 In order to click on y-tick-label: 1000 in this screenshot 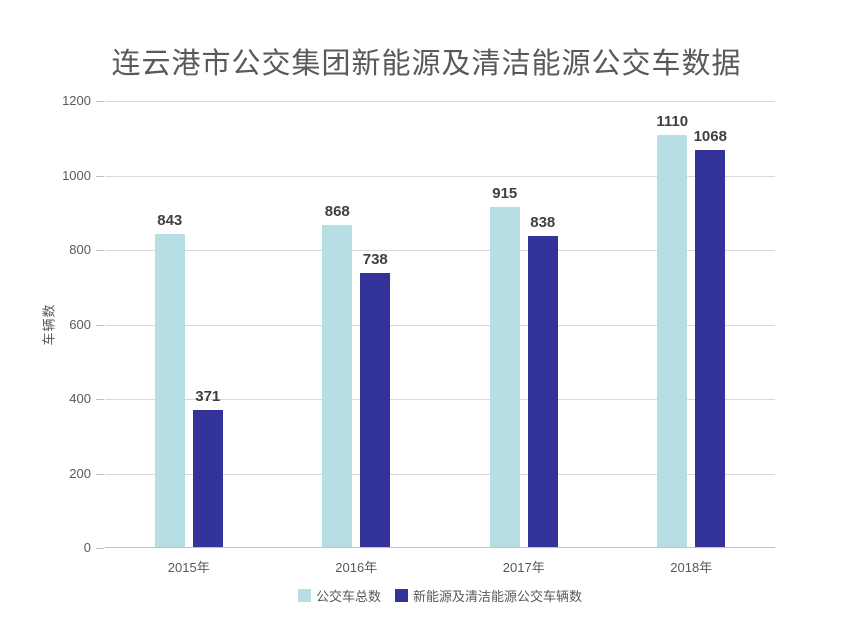, I will do `click(76, 175)`.